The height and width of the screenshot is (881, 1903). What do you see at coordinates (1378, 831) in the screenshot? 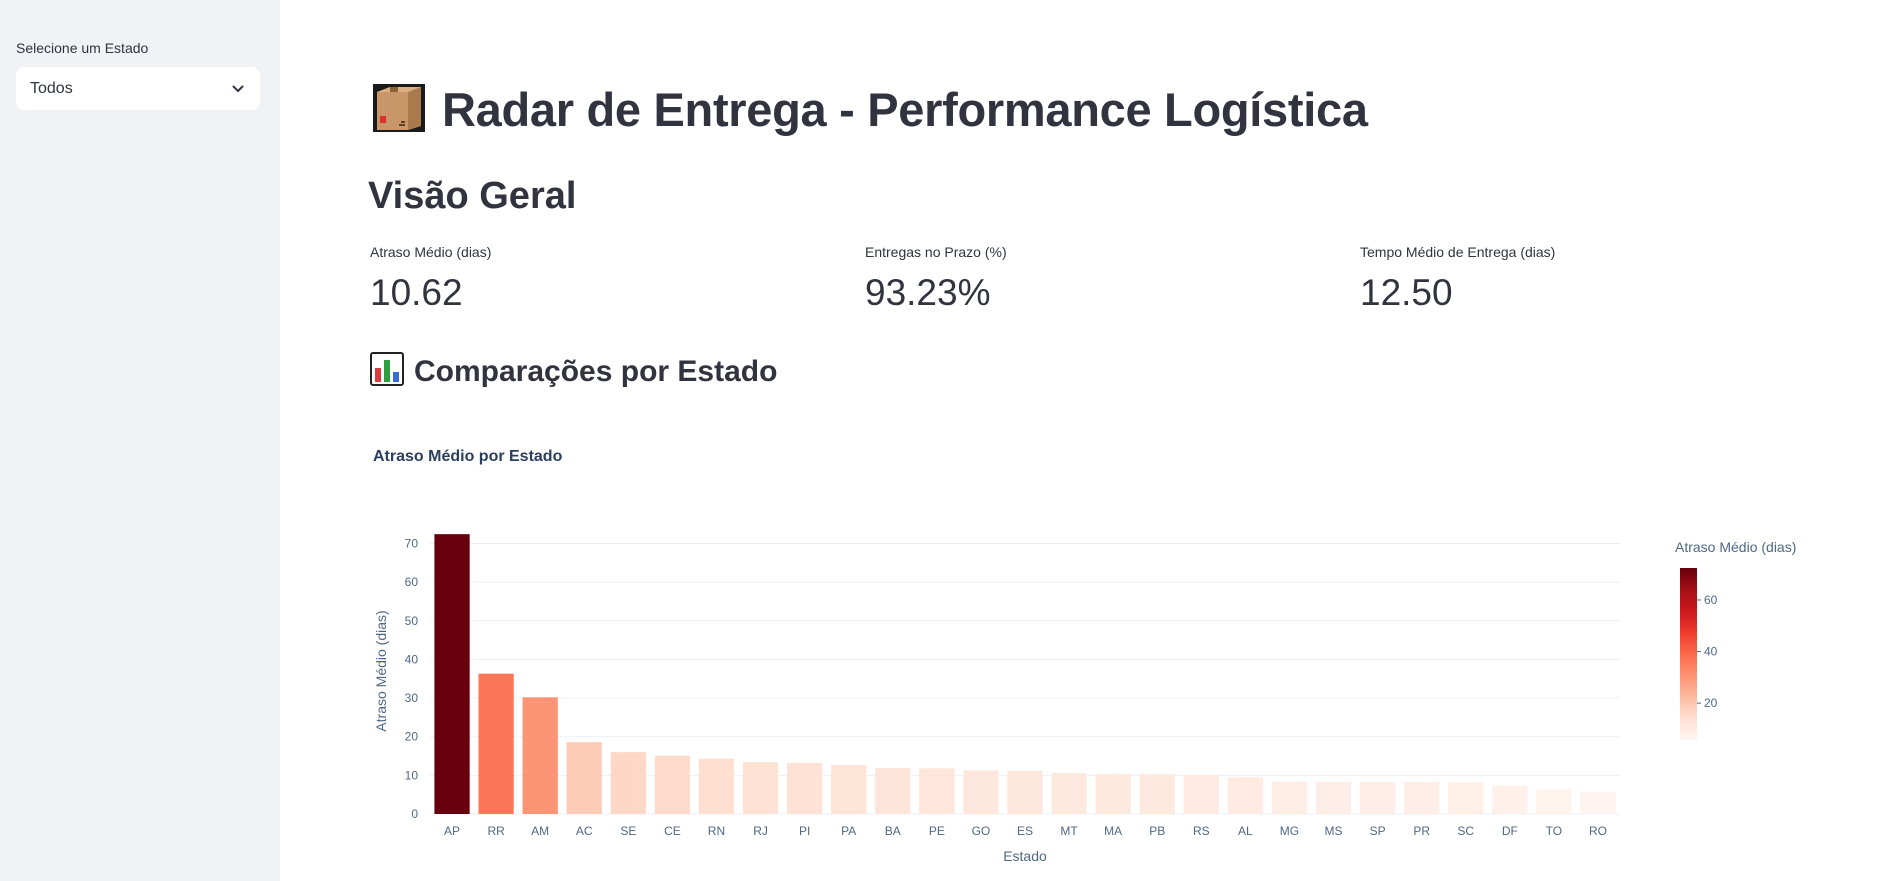
I see `x-tick-label: SP` at bounding box center [1378, 831].